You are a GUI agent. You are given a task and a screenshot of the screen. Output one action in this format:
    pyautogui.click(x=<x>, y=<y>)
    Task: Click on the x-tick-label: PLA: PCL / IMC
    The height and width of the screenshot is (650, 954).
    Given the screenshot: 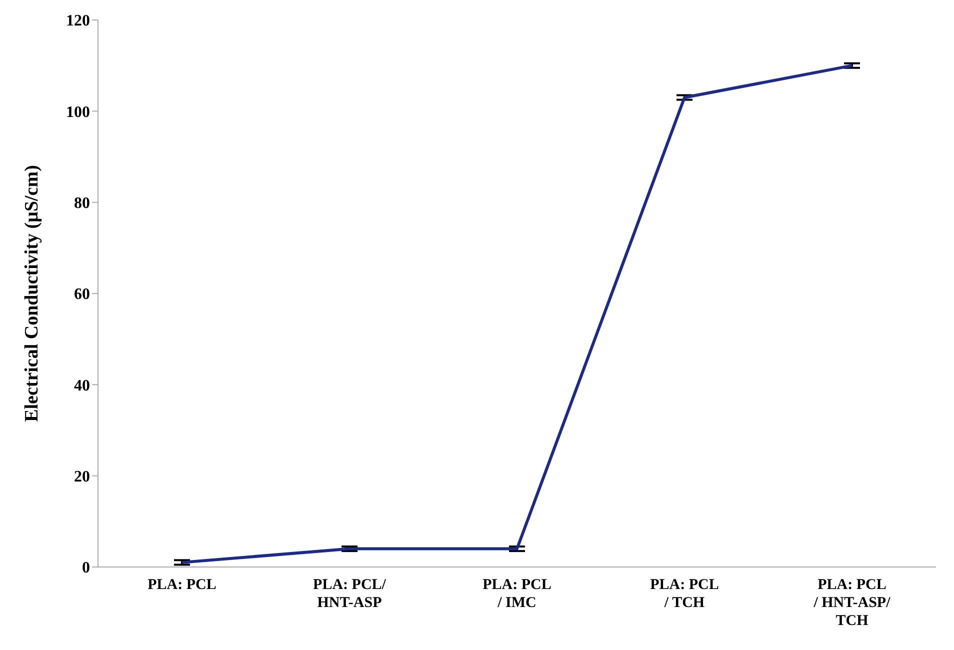 What is the action you would take?
    pyautogui.click(x=517, y=594)
    